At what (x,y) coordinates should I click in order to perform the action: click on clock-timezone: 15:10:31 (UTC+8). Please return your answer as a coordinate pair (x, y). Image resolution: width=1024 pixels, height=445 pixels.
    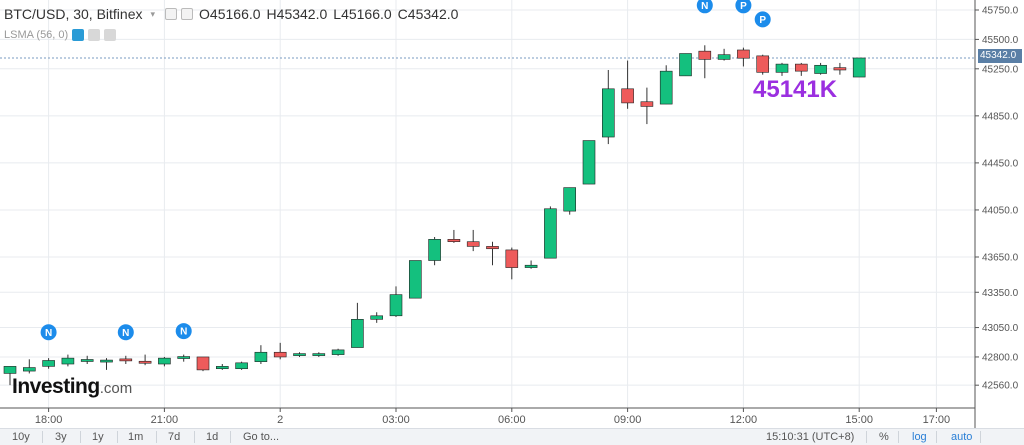
    Looking at the image, I should click on (810, 437).